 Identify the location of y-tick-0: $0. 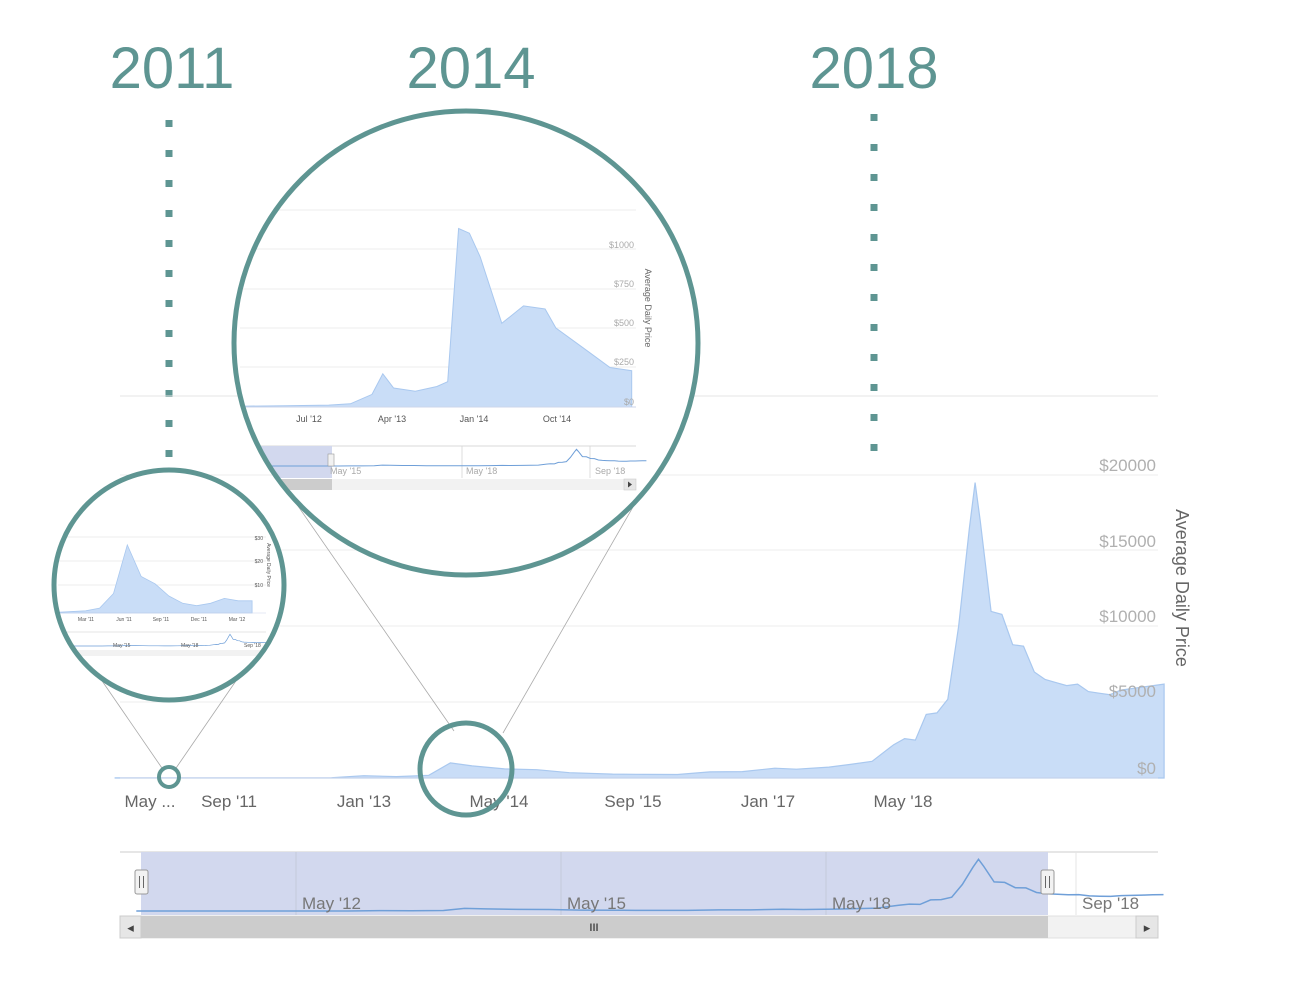
(1146, 768).